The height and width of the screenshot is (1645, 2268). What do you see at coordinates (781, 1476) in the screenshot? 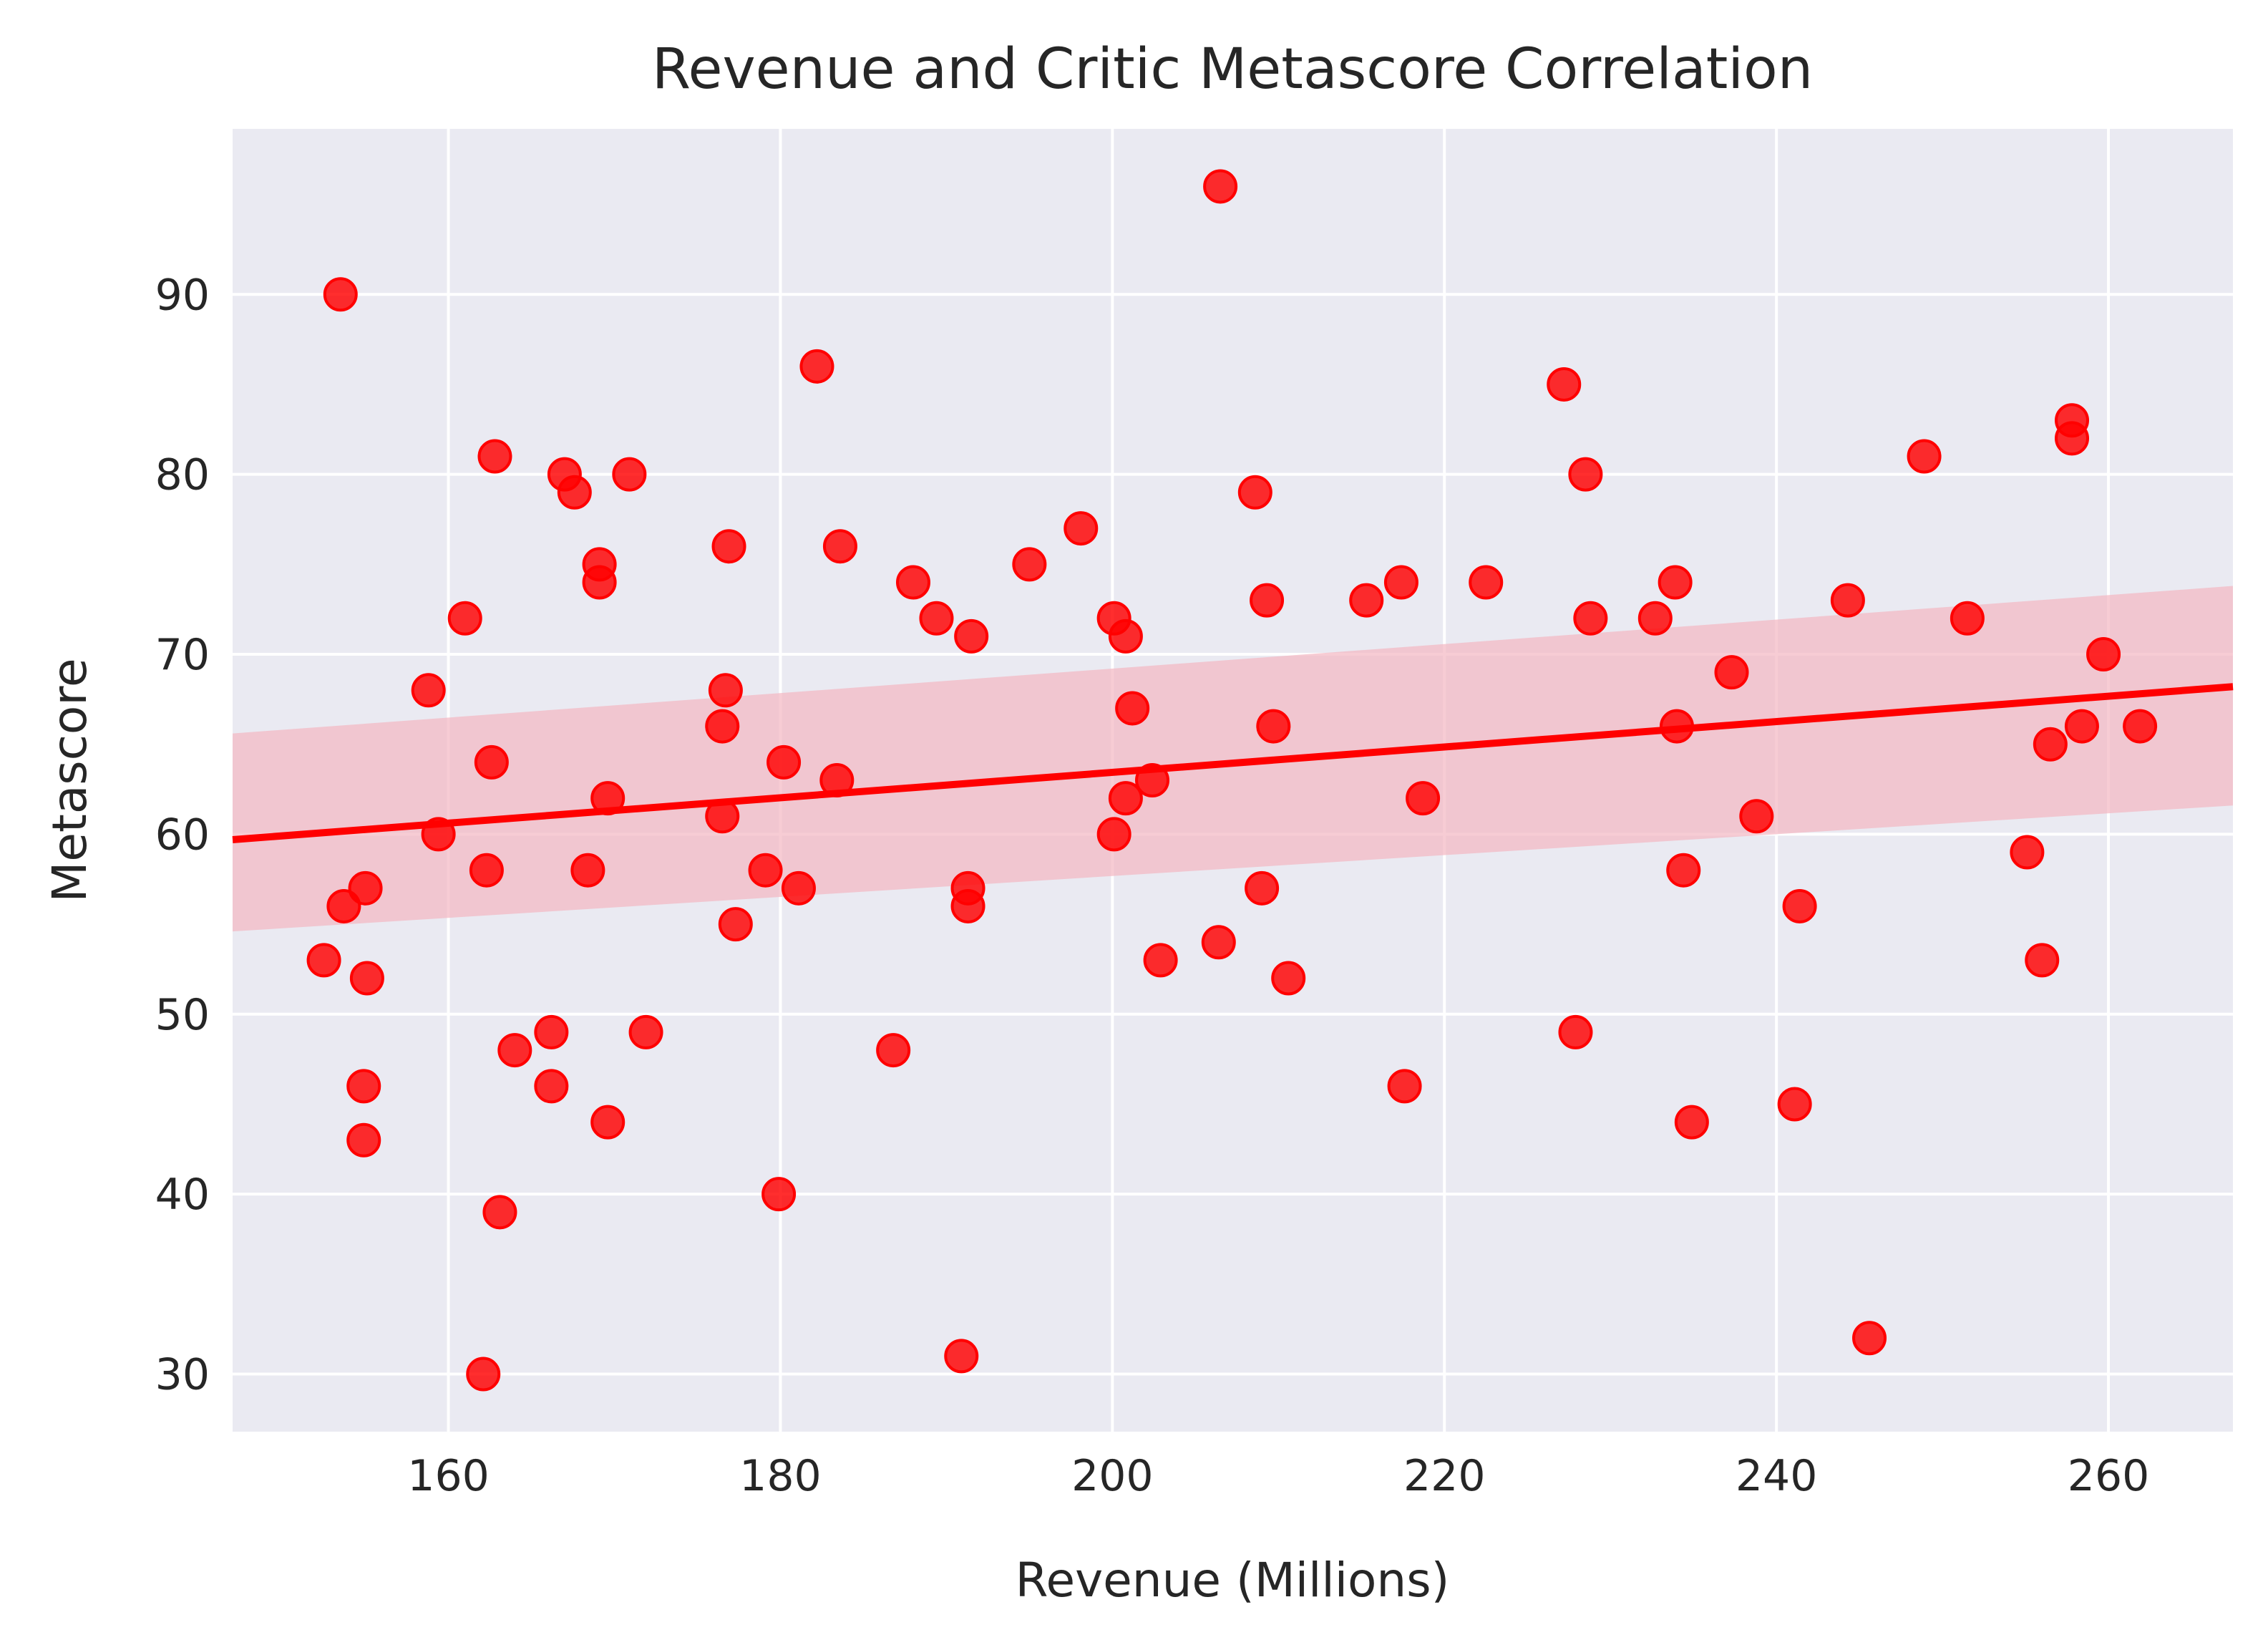
I see `x-tick-label: 180` at bounding box center [781, 1476].